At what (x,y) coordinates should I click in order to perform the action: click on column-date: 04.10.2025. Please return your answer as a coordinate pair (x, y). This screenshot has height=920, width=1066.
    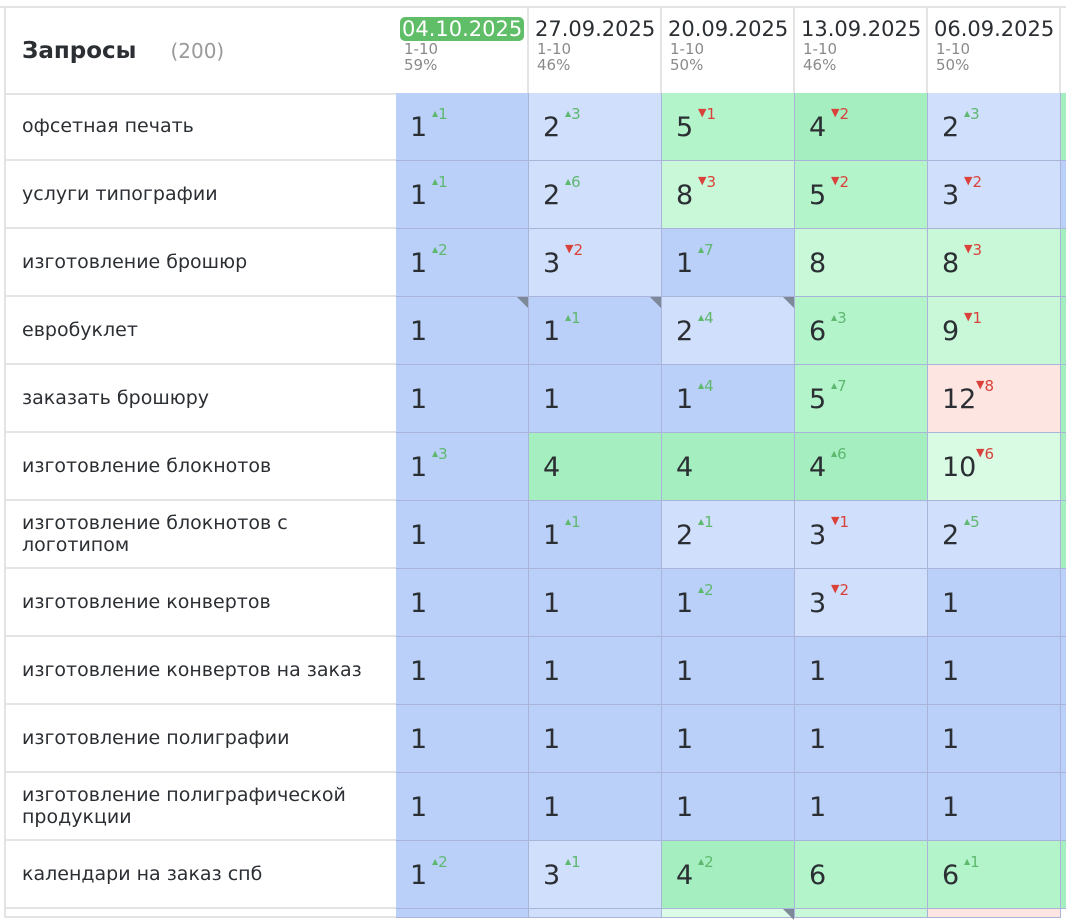
    Looking at the image, I should click on (462, 29).